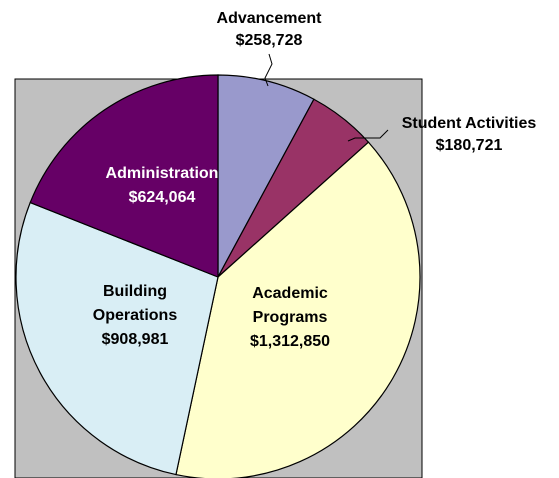 This screenshot has width=559, height=478. Describe the element at coordinates (469, 134) in the screenshot. I see `slice-label-student-activities: Student Activities $180,721` at that location.